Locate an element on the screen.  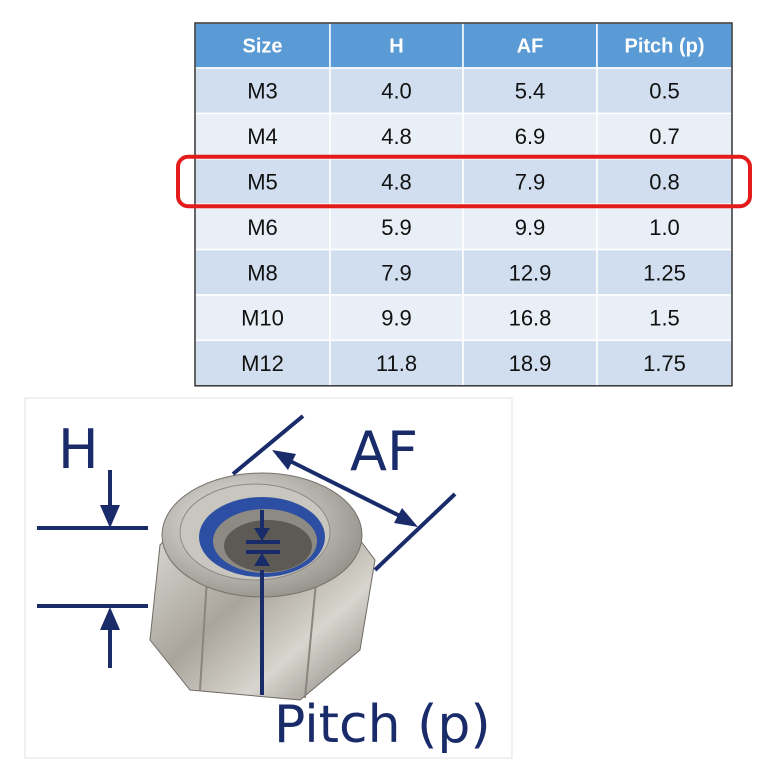
cell-text: 1.0 is located at coordinates (664, 227).